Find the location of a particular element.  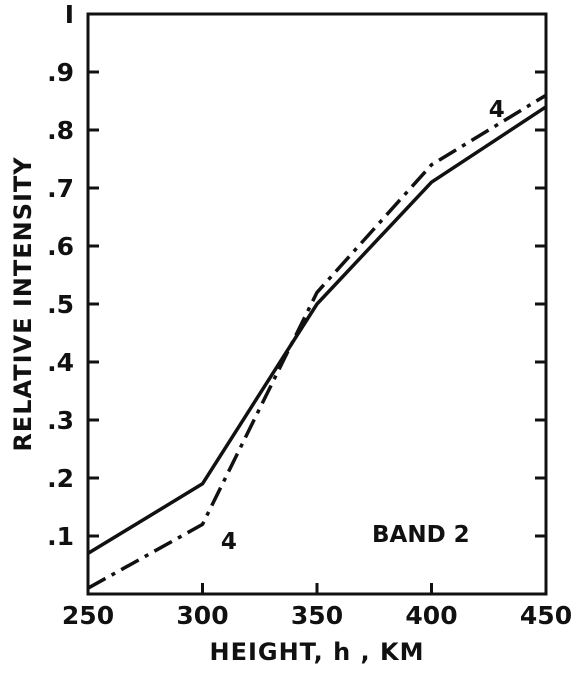

y-tick-label-0.9: .9 is located at coordinates (60, 72).